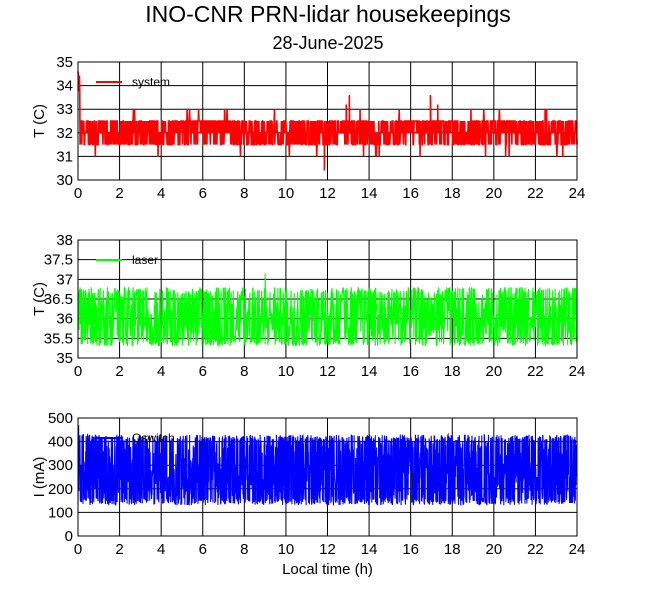 The width and height of the screenshot is (660, 595). Describe the element at coordinates (60, 442) in the screenshot. I see `y-tick-label: 400` at that location.